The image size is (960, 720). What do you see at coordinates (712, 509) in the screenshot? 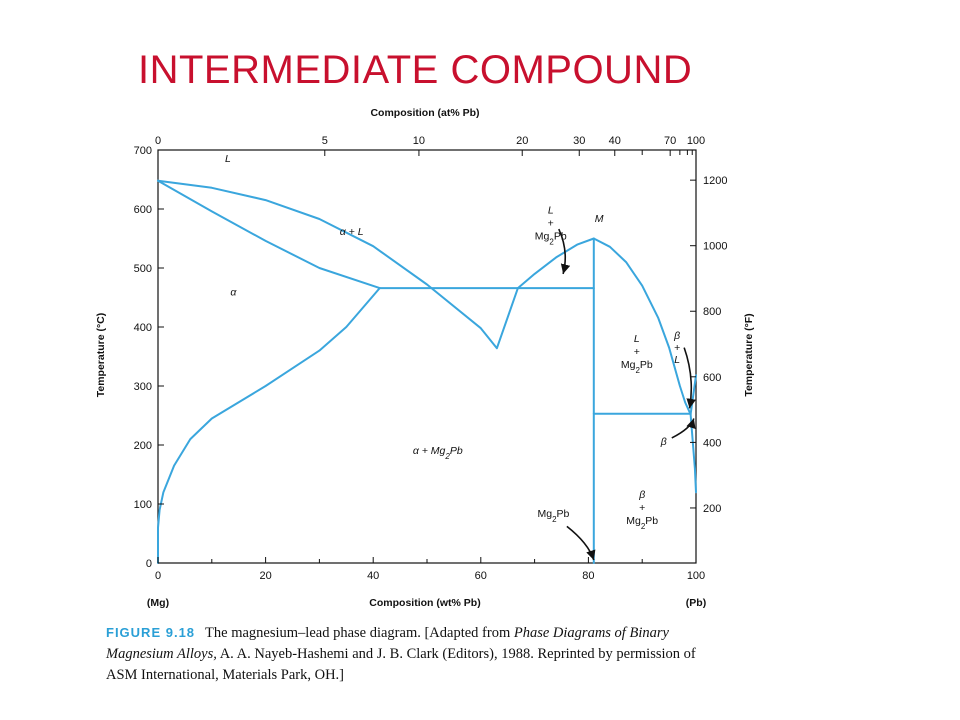
I see `right-tick-label: 200` at bounding box center [712, 509].